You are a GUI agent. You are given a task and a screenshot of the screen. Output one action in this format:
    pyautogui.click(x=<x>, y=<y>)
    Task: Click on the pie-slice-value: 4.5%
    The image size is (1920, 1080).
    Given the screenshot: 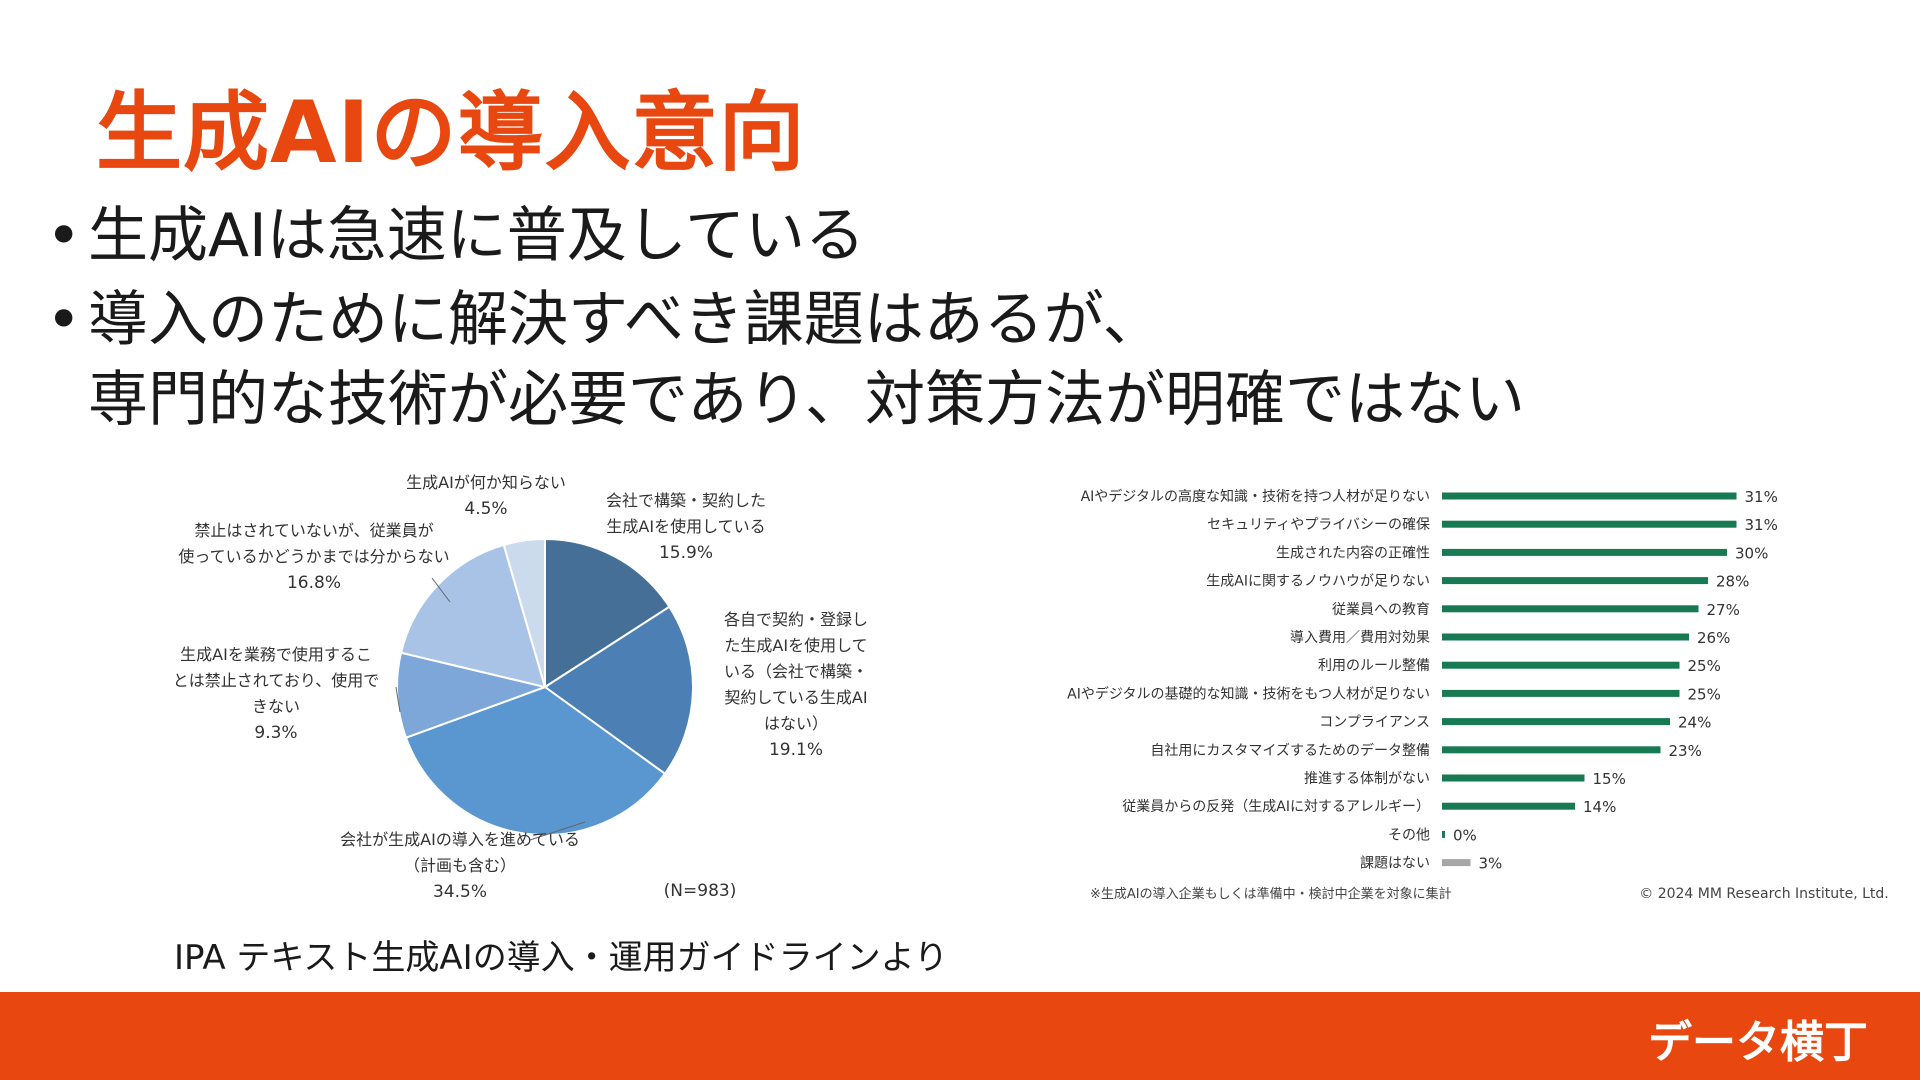 What is the action you would take?
    pyautogui.click(x=485, y=509)
    